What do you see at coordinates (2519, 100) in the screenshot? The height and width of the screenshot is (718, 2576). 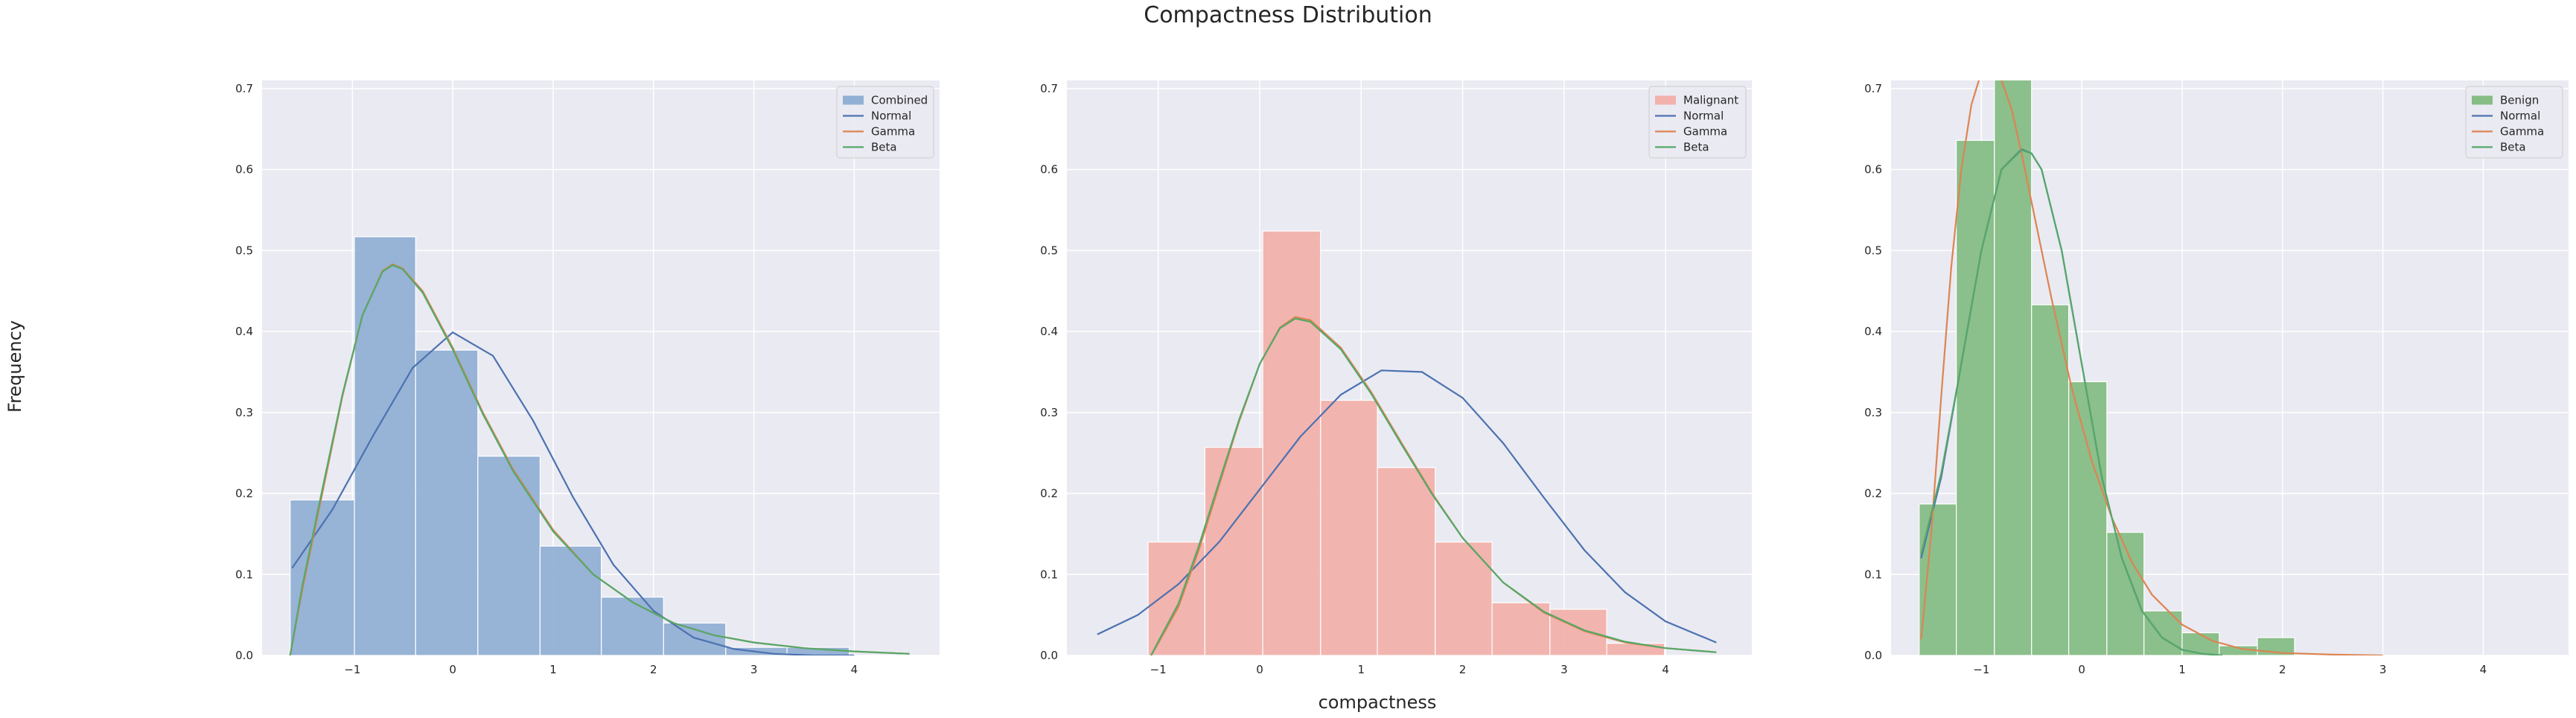 I see `legend-label: Benign` at bounding box center [2519, 100].